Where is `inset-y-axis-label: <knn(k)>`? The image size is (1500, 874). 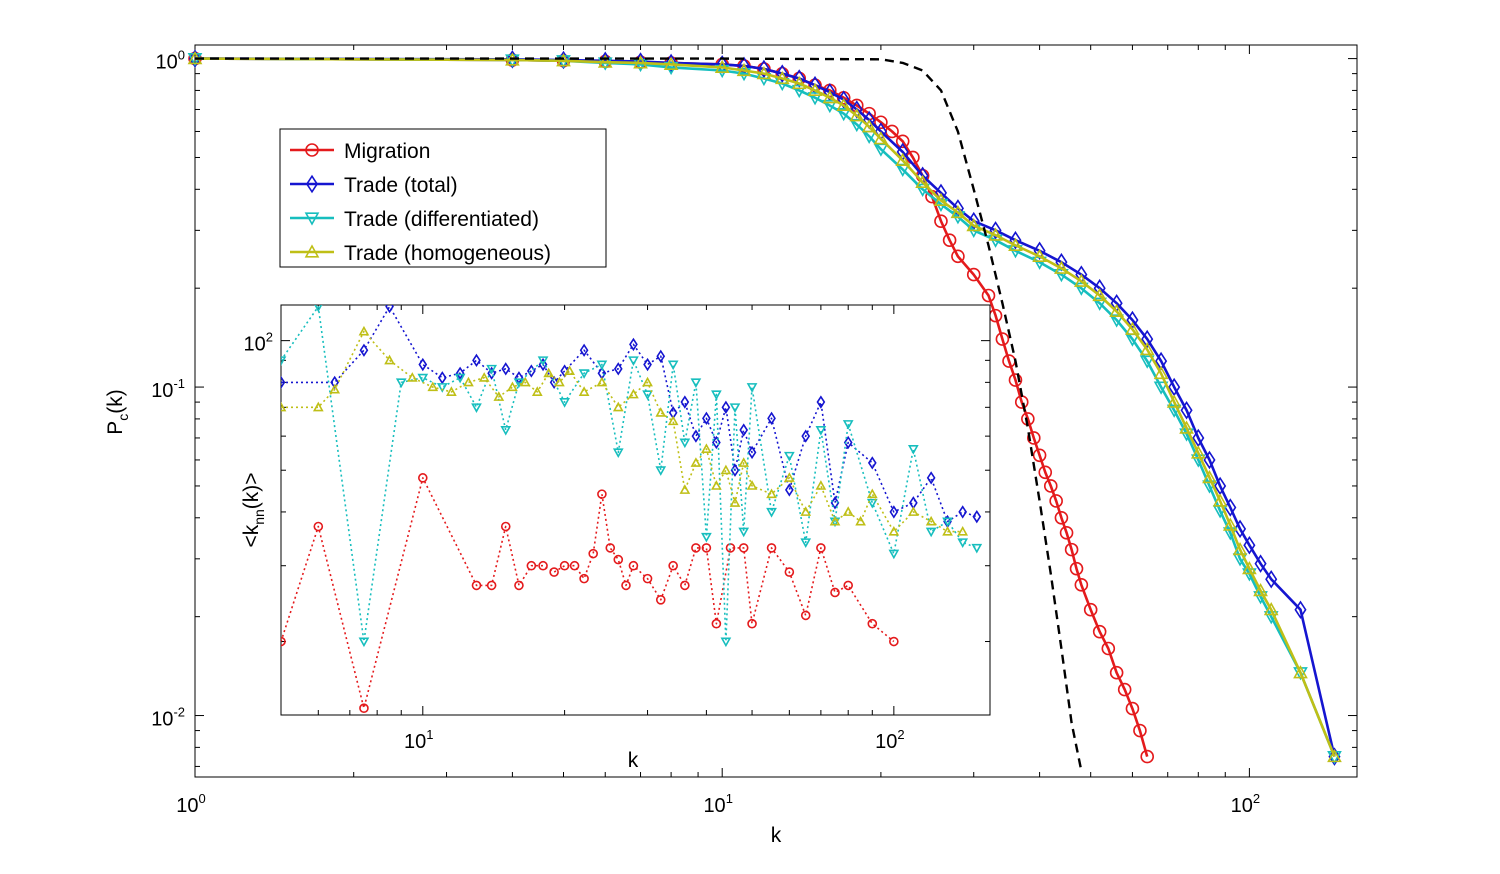
inset-y-axis-label: <knn(k)> is located at coordinates (253, 509).